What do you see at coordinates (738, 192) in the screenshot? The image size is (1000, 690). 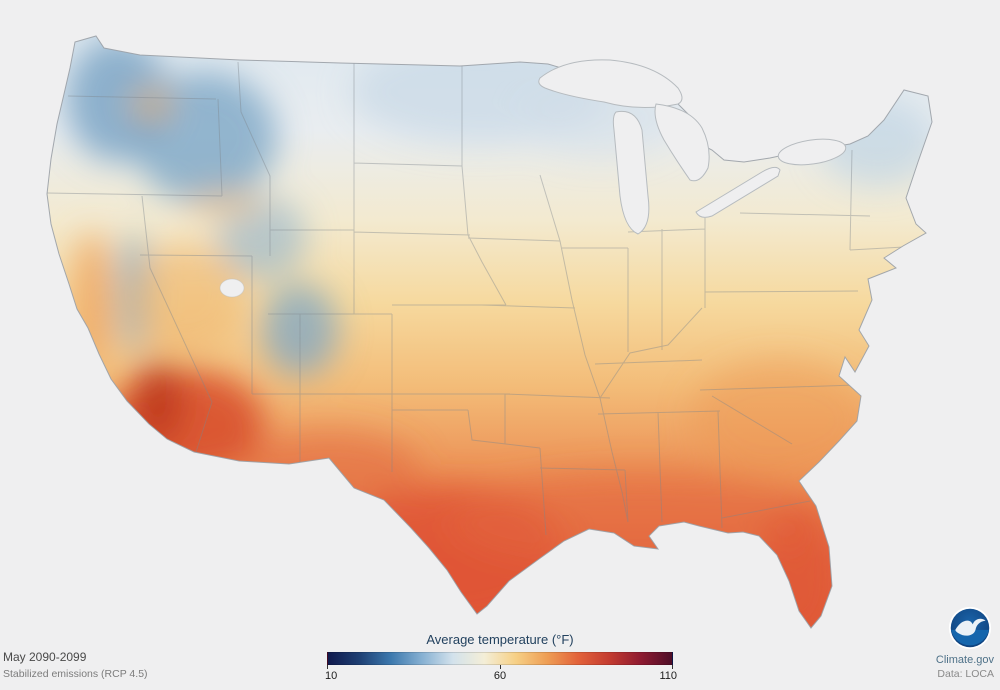 I see `lake-erie` at bounding box center [738, 192].